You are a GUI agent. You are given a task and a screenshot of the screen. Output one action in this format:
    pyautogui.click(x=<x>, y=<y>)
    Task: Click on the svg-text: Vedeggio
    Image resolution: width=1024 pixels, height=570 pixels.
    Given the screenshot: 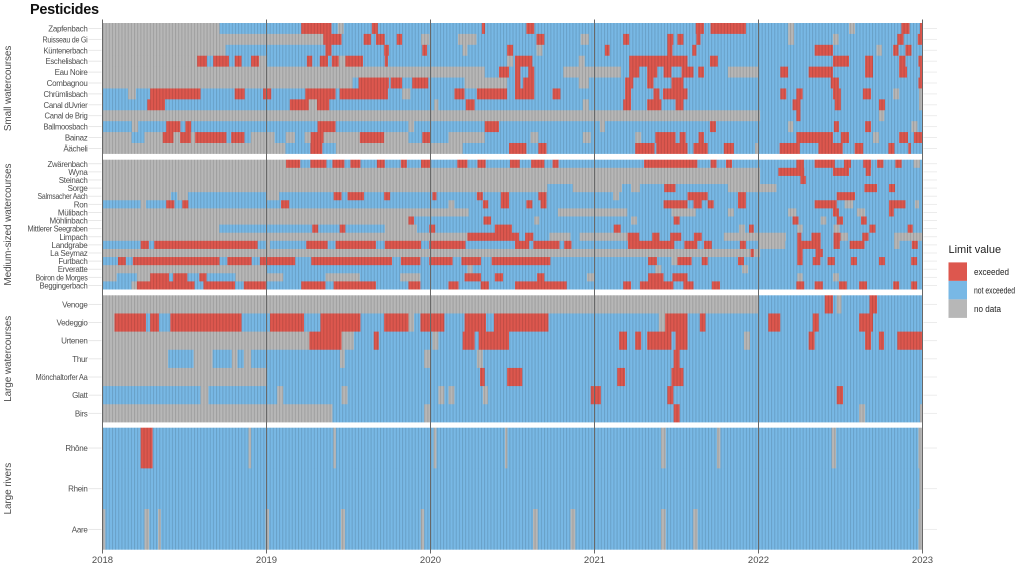 What is the action you would take?
    pyautogui.click(x=73, y=323)
    